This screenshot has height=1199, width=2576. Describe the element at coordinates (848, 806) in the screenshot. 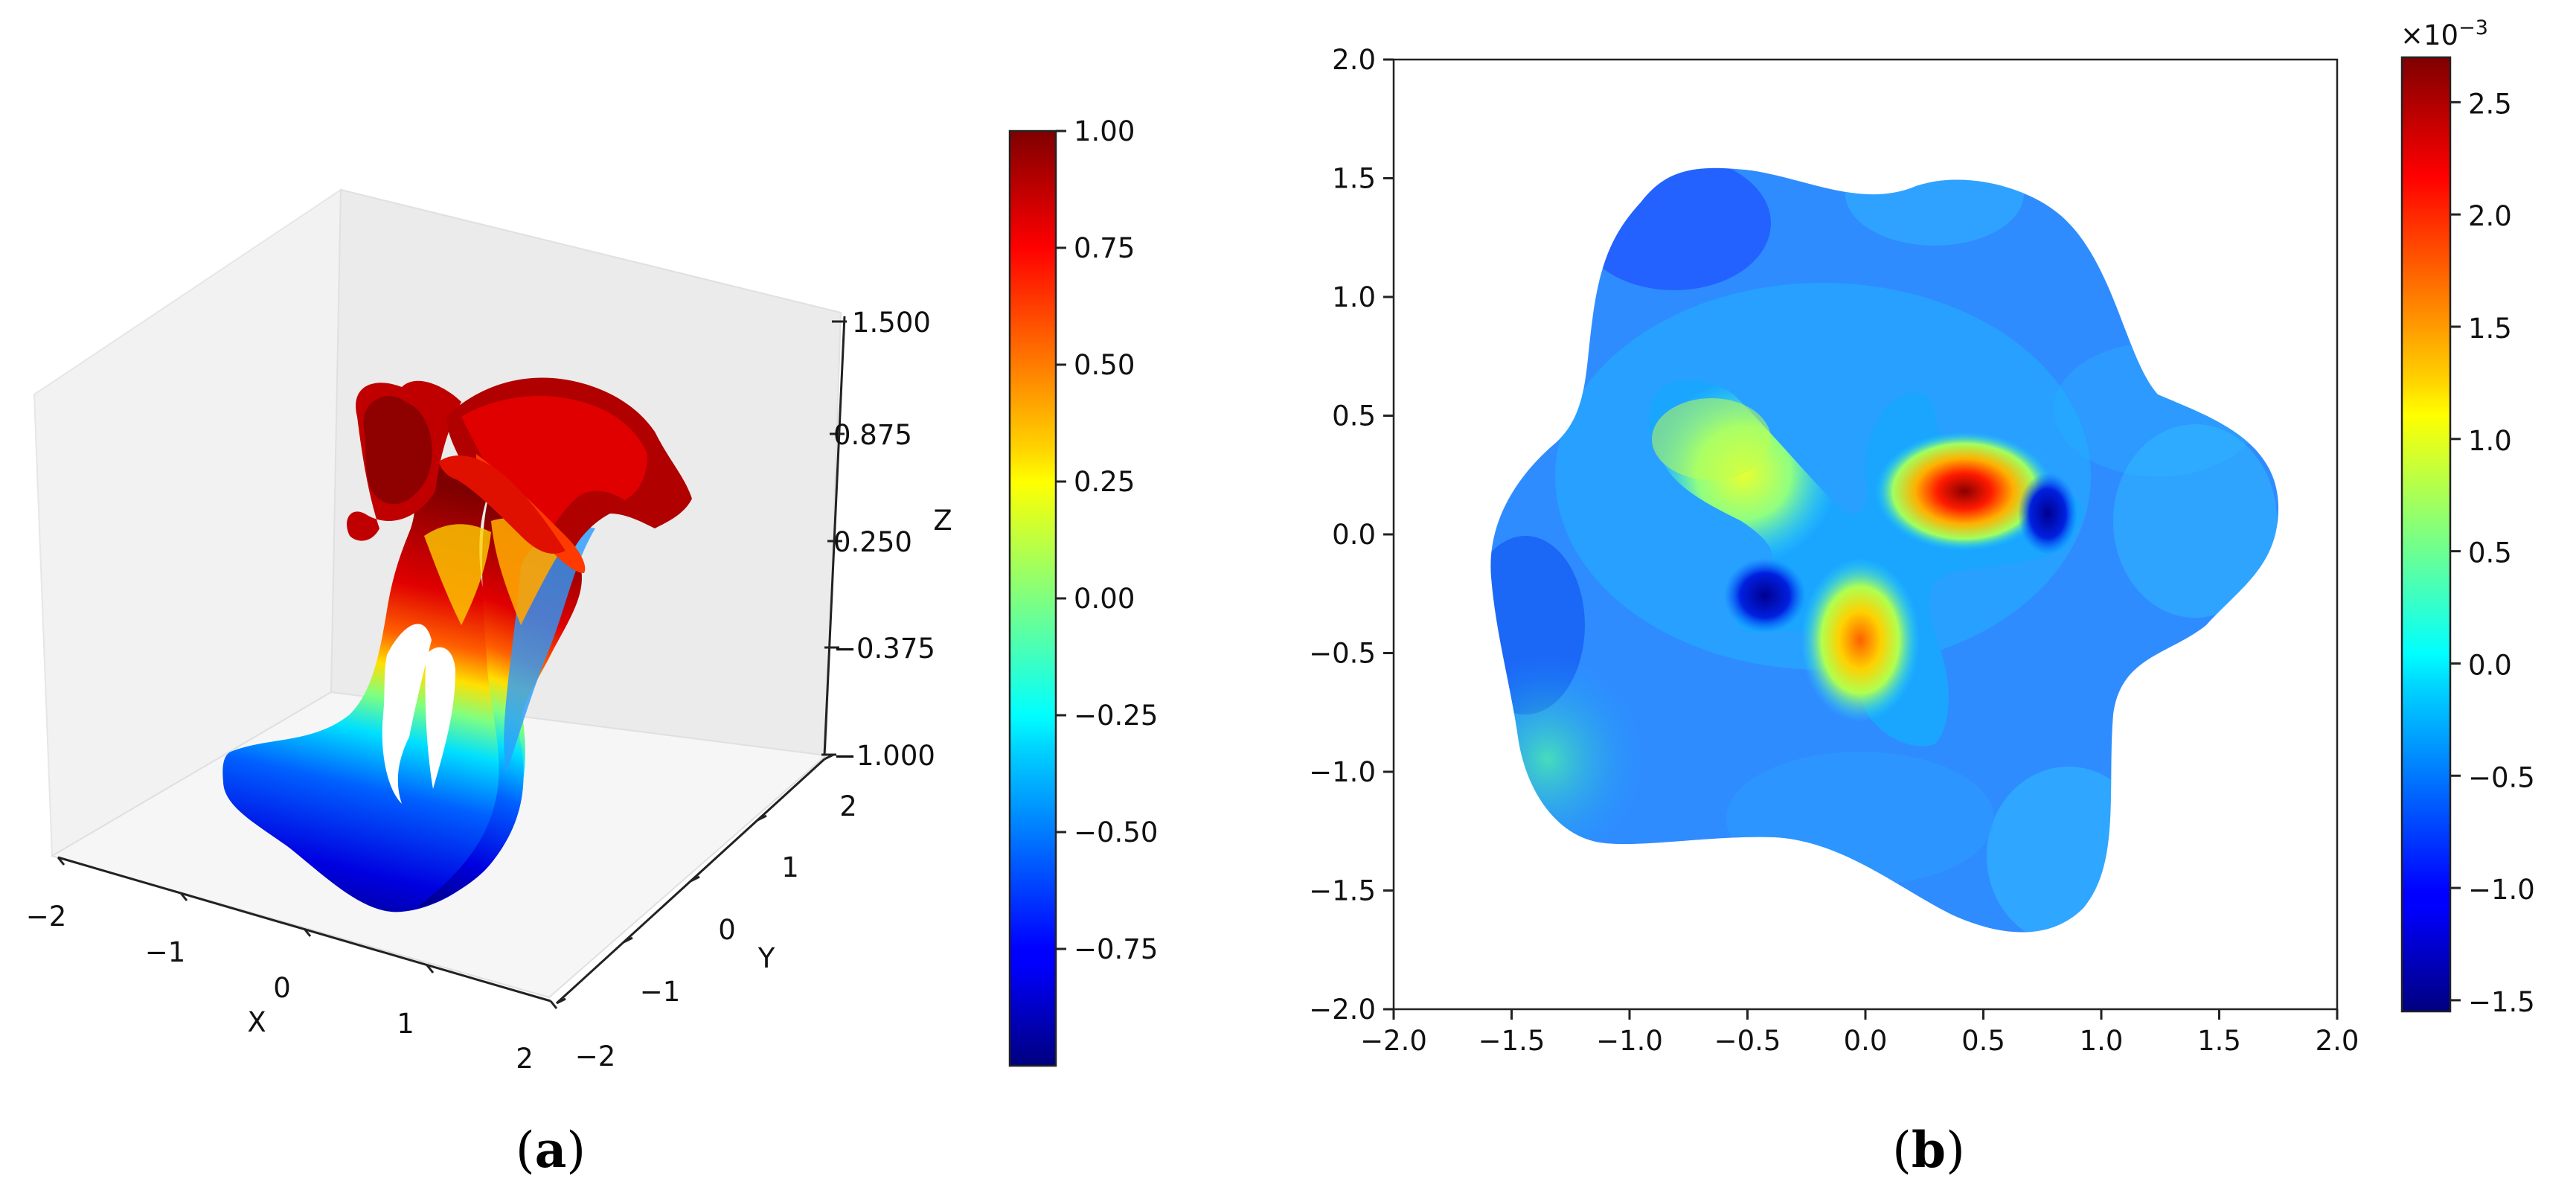

I see `y-tick-label: 2` at that location.